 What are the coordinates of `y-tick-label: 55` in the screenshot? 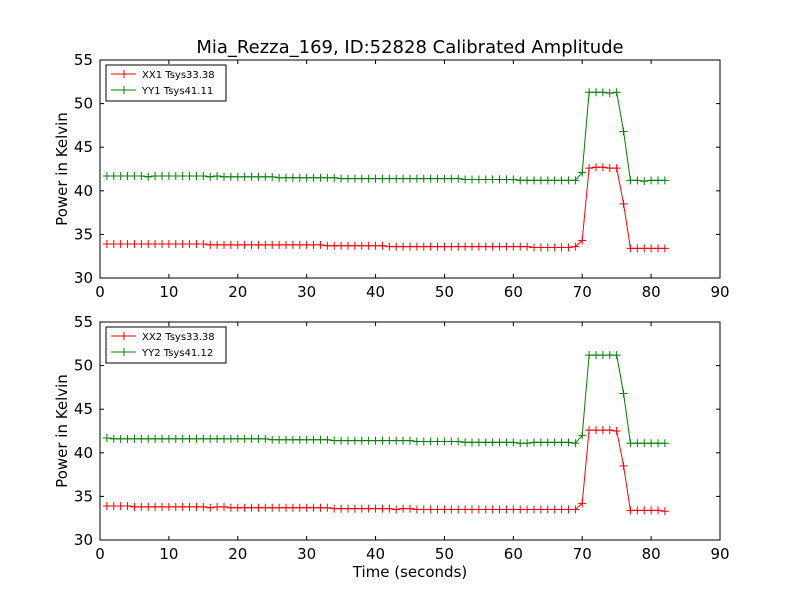 It's located at (83, 322).